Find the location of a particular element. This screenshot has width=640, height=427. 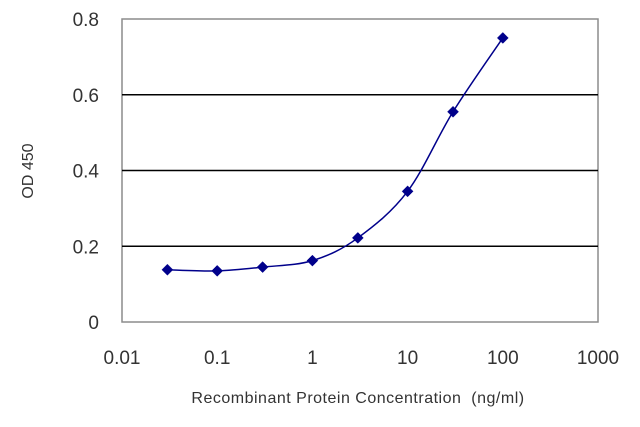

x-tick-label: 10 is located at coordinates (407, 358).